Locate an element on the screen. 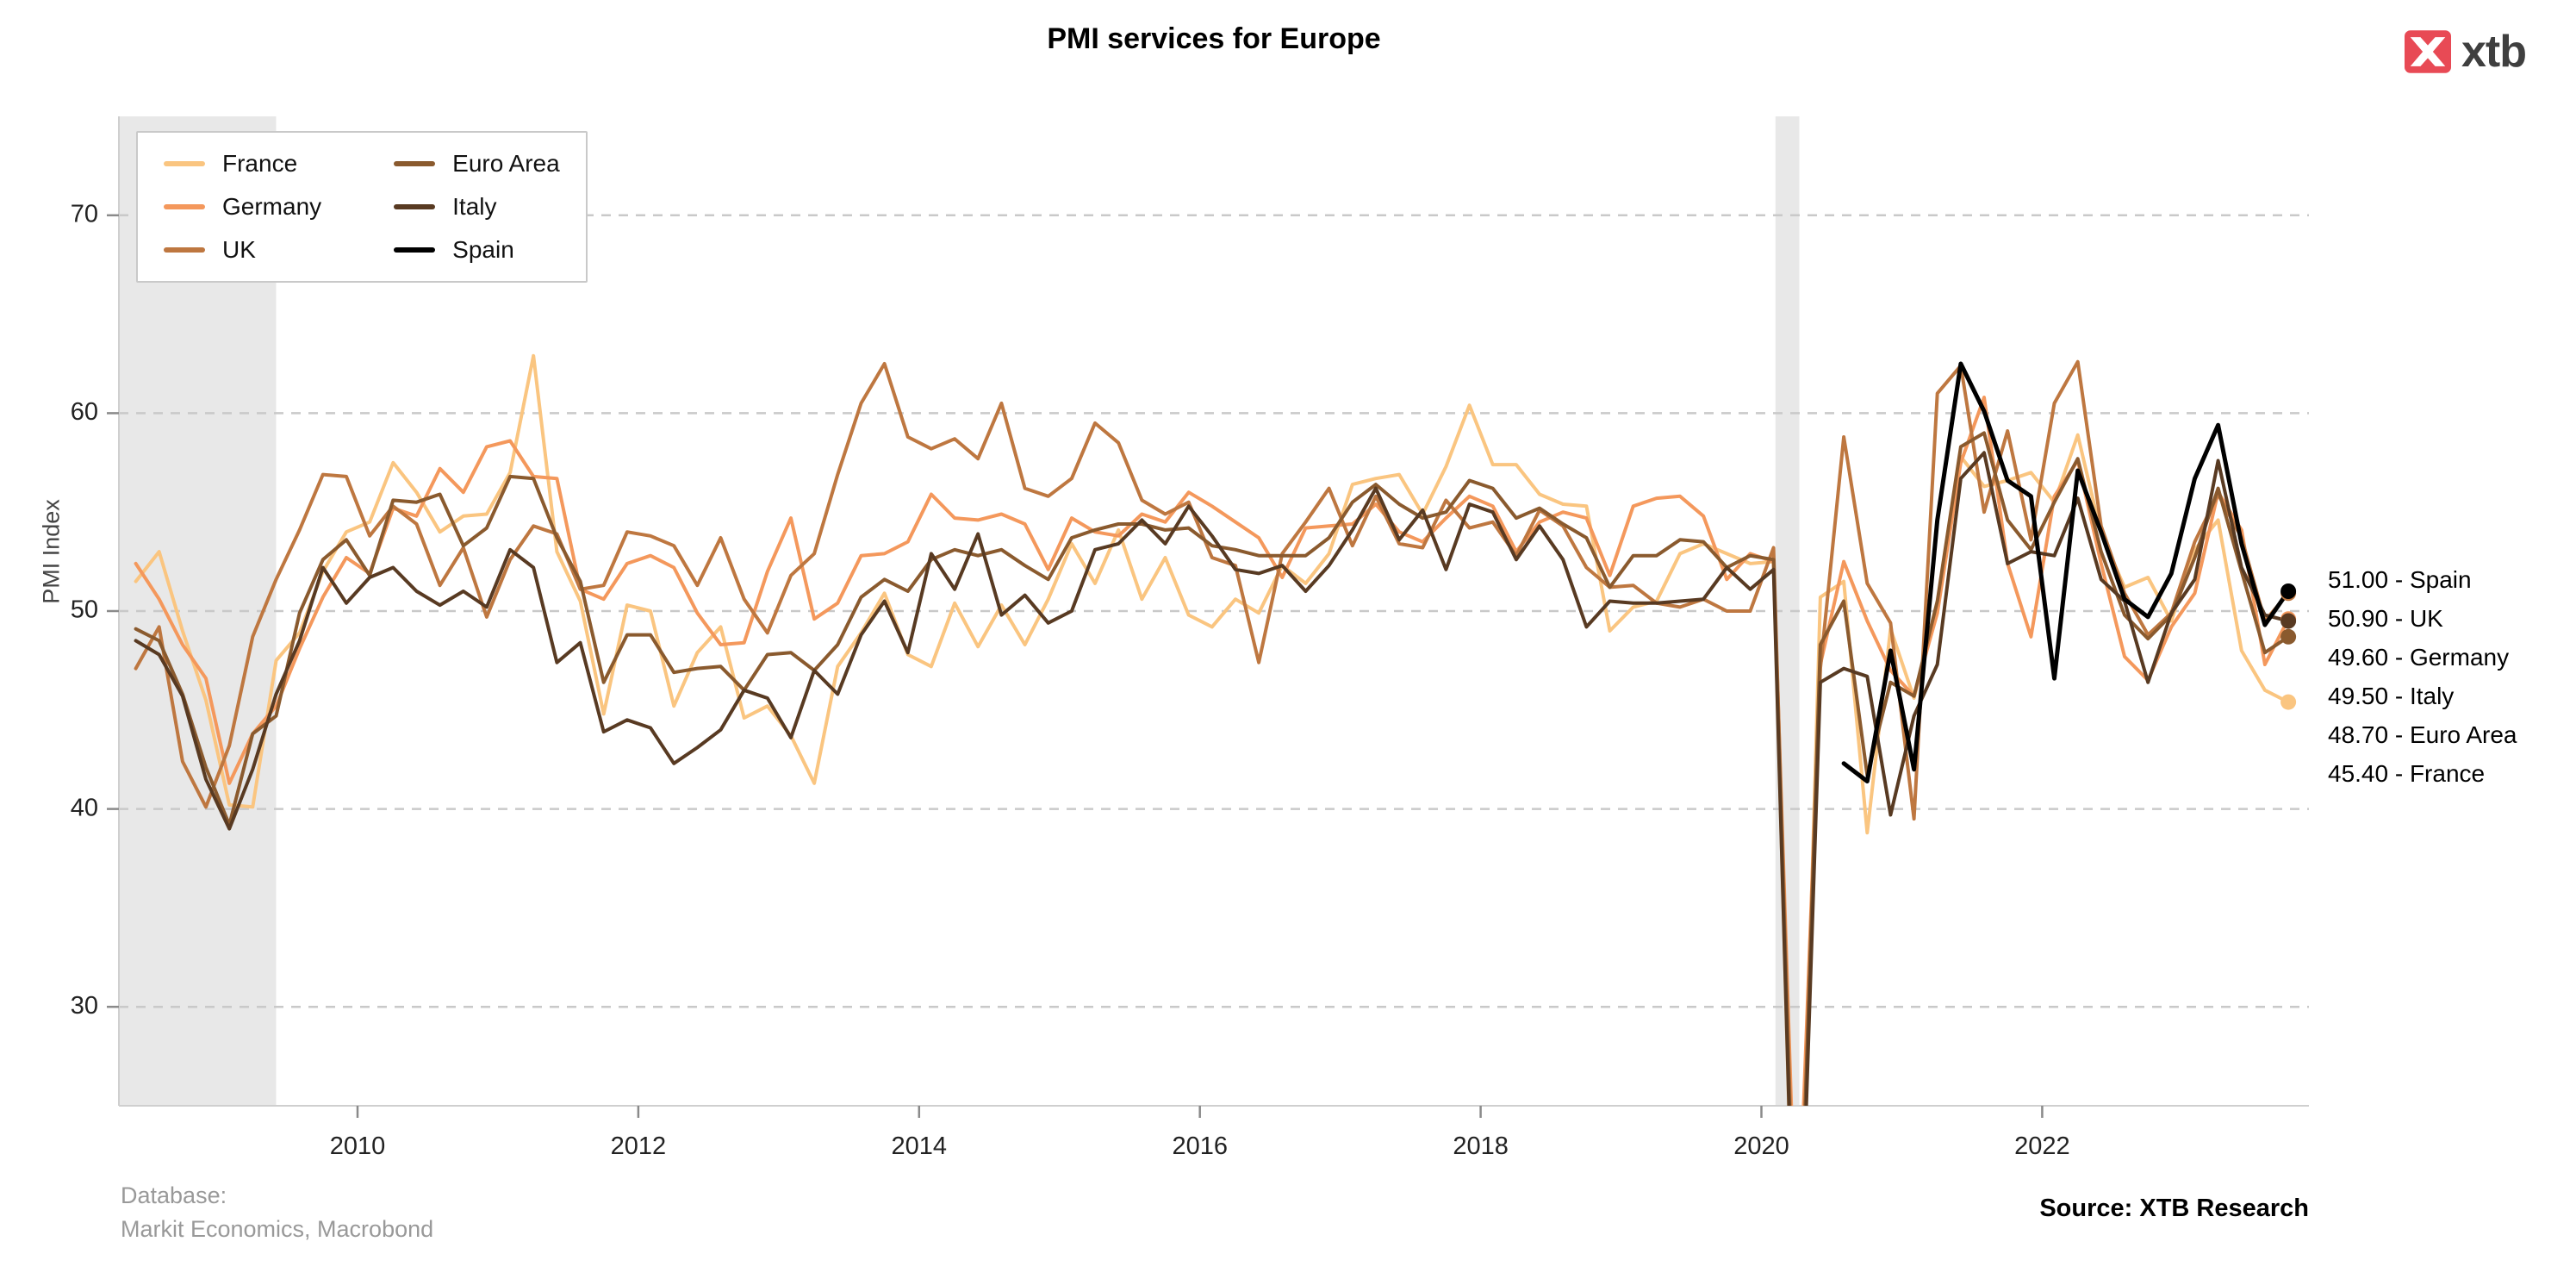 The width and height of the screenshot is (2576, 1279). legend-label: Spain is located at coordinates (483, 250).